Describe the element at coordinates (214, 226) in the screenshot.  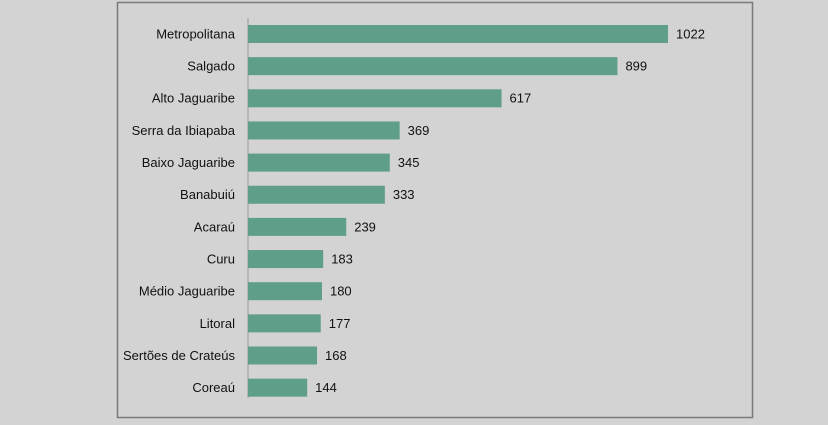
I see `category-label: Acaraú` at that location.